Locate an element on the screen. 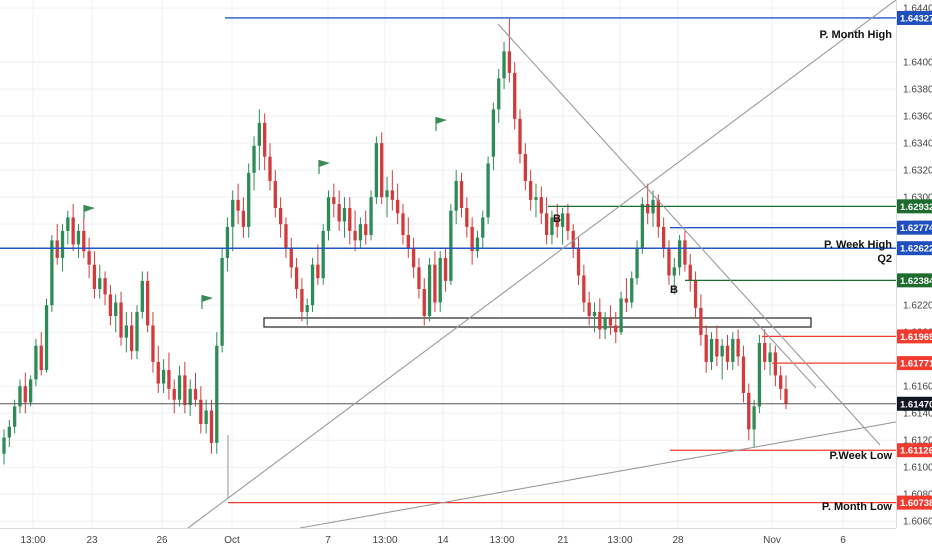 This screenshot has height=550, width=932. y-tick-label: 1.63600 is located at coordinates (917, 117).